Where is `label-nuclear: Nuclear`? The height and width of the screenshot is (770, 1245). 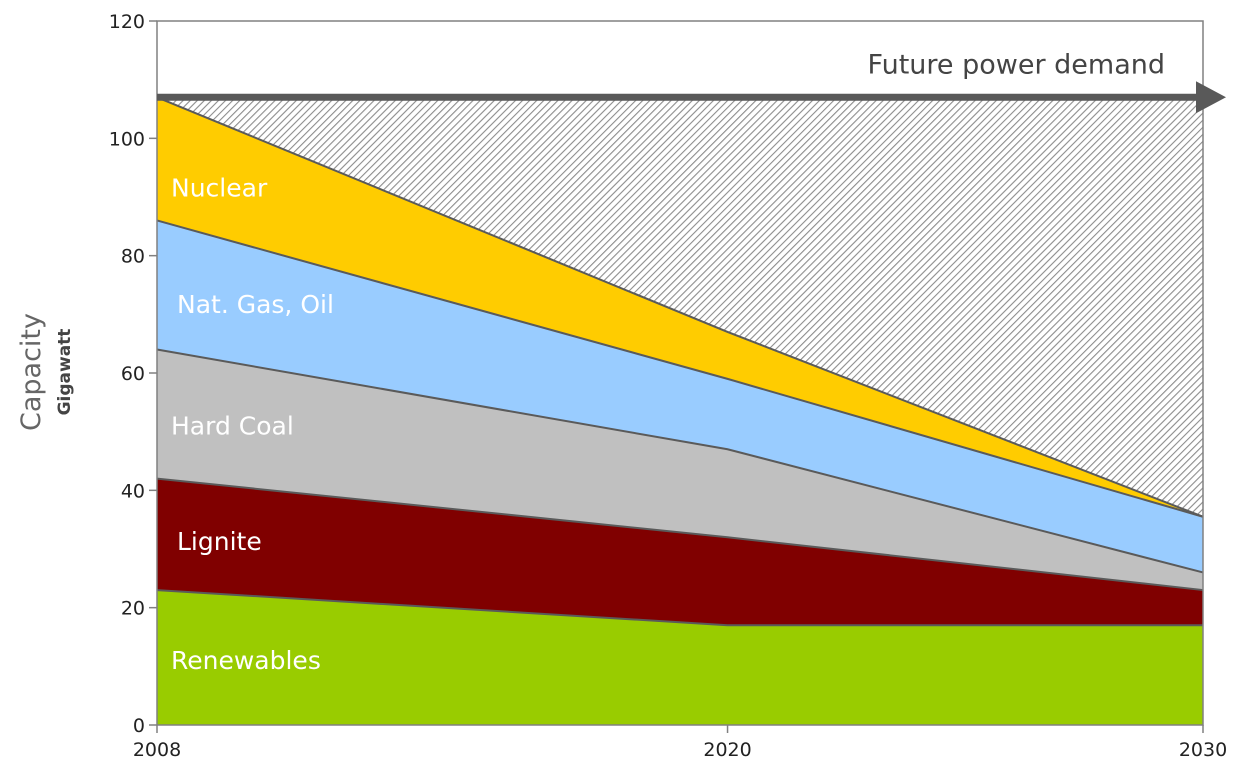
label-nuclear: Nuclear is located at coordinates (219, 188).